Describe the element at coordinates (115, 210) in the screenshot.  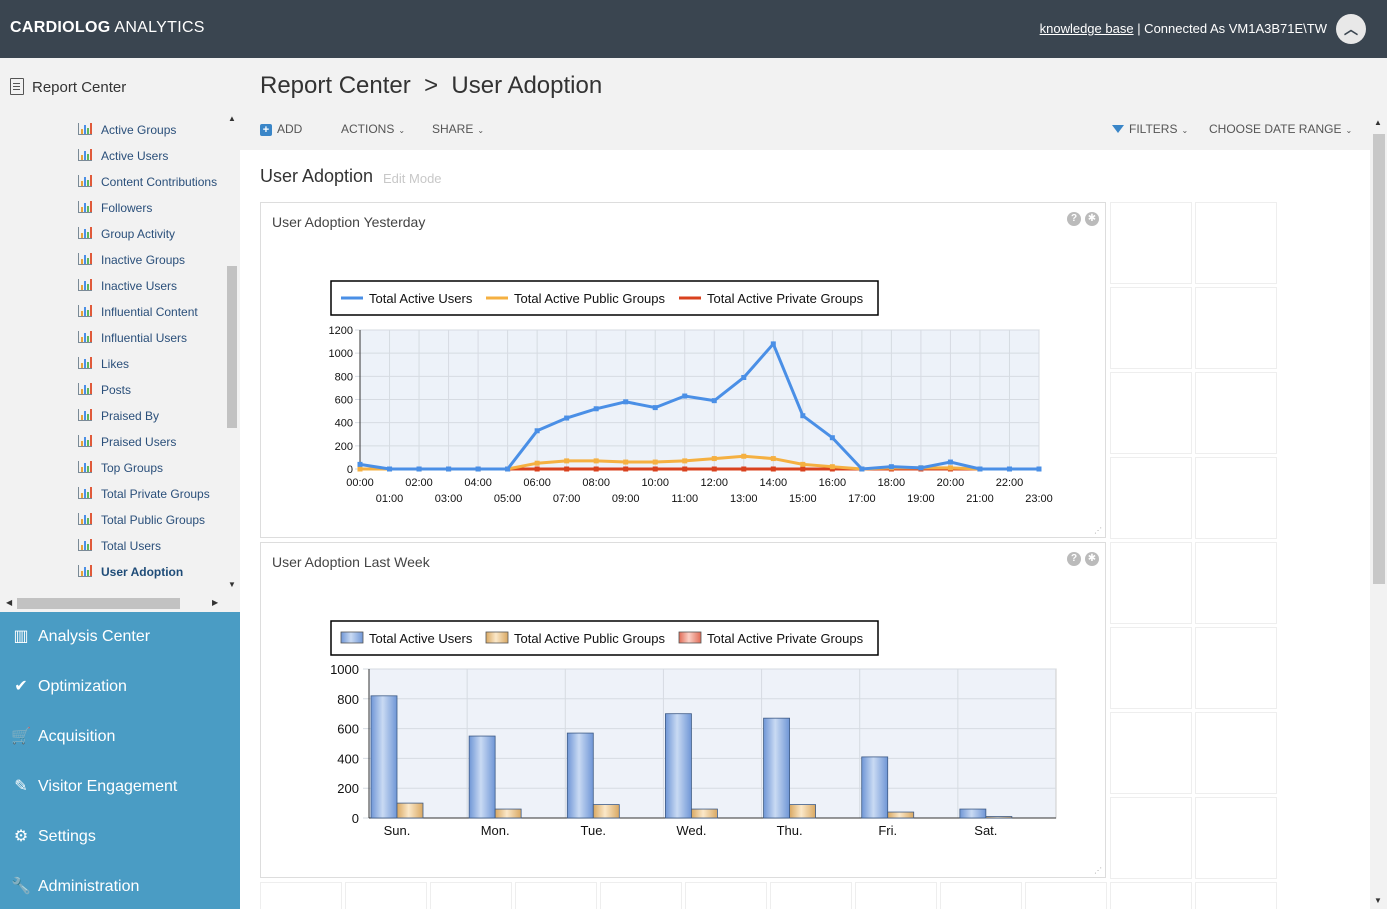
I see `tree-item-followers: Followers` at that location.